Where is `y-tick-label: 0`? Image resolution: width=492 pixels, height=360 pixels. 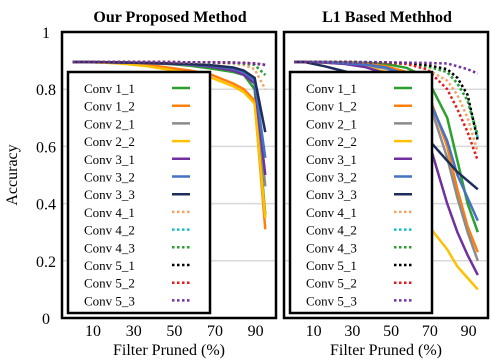
y-tick-label: 0 is located at coordinates (46, 319).